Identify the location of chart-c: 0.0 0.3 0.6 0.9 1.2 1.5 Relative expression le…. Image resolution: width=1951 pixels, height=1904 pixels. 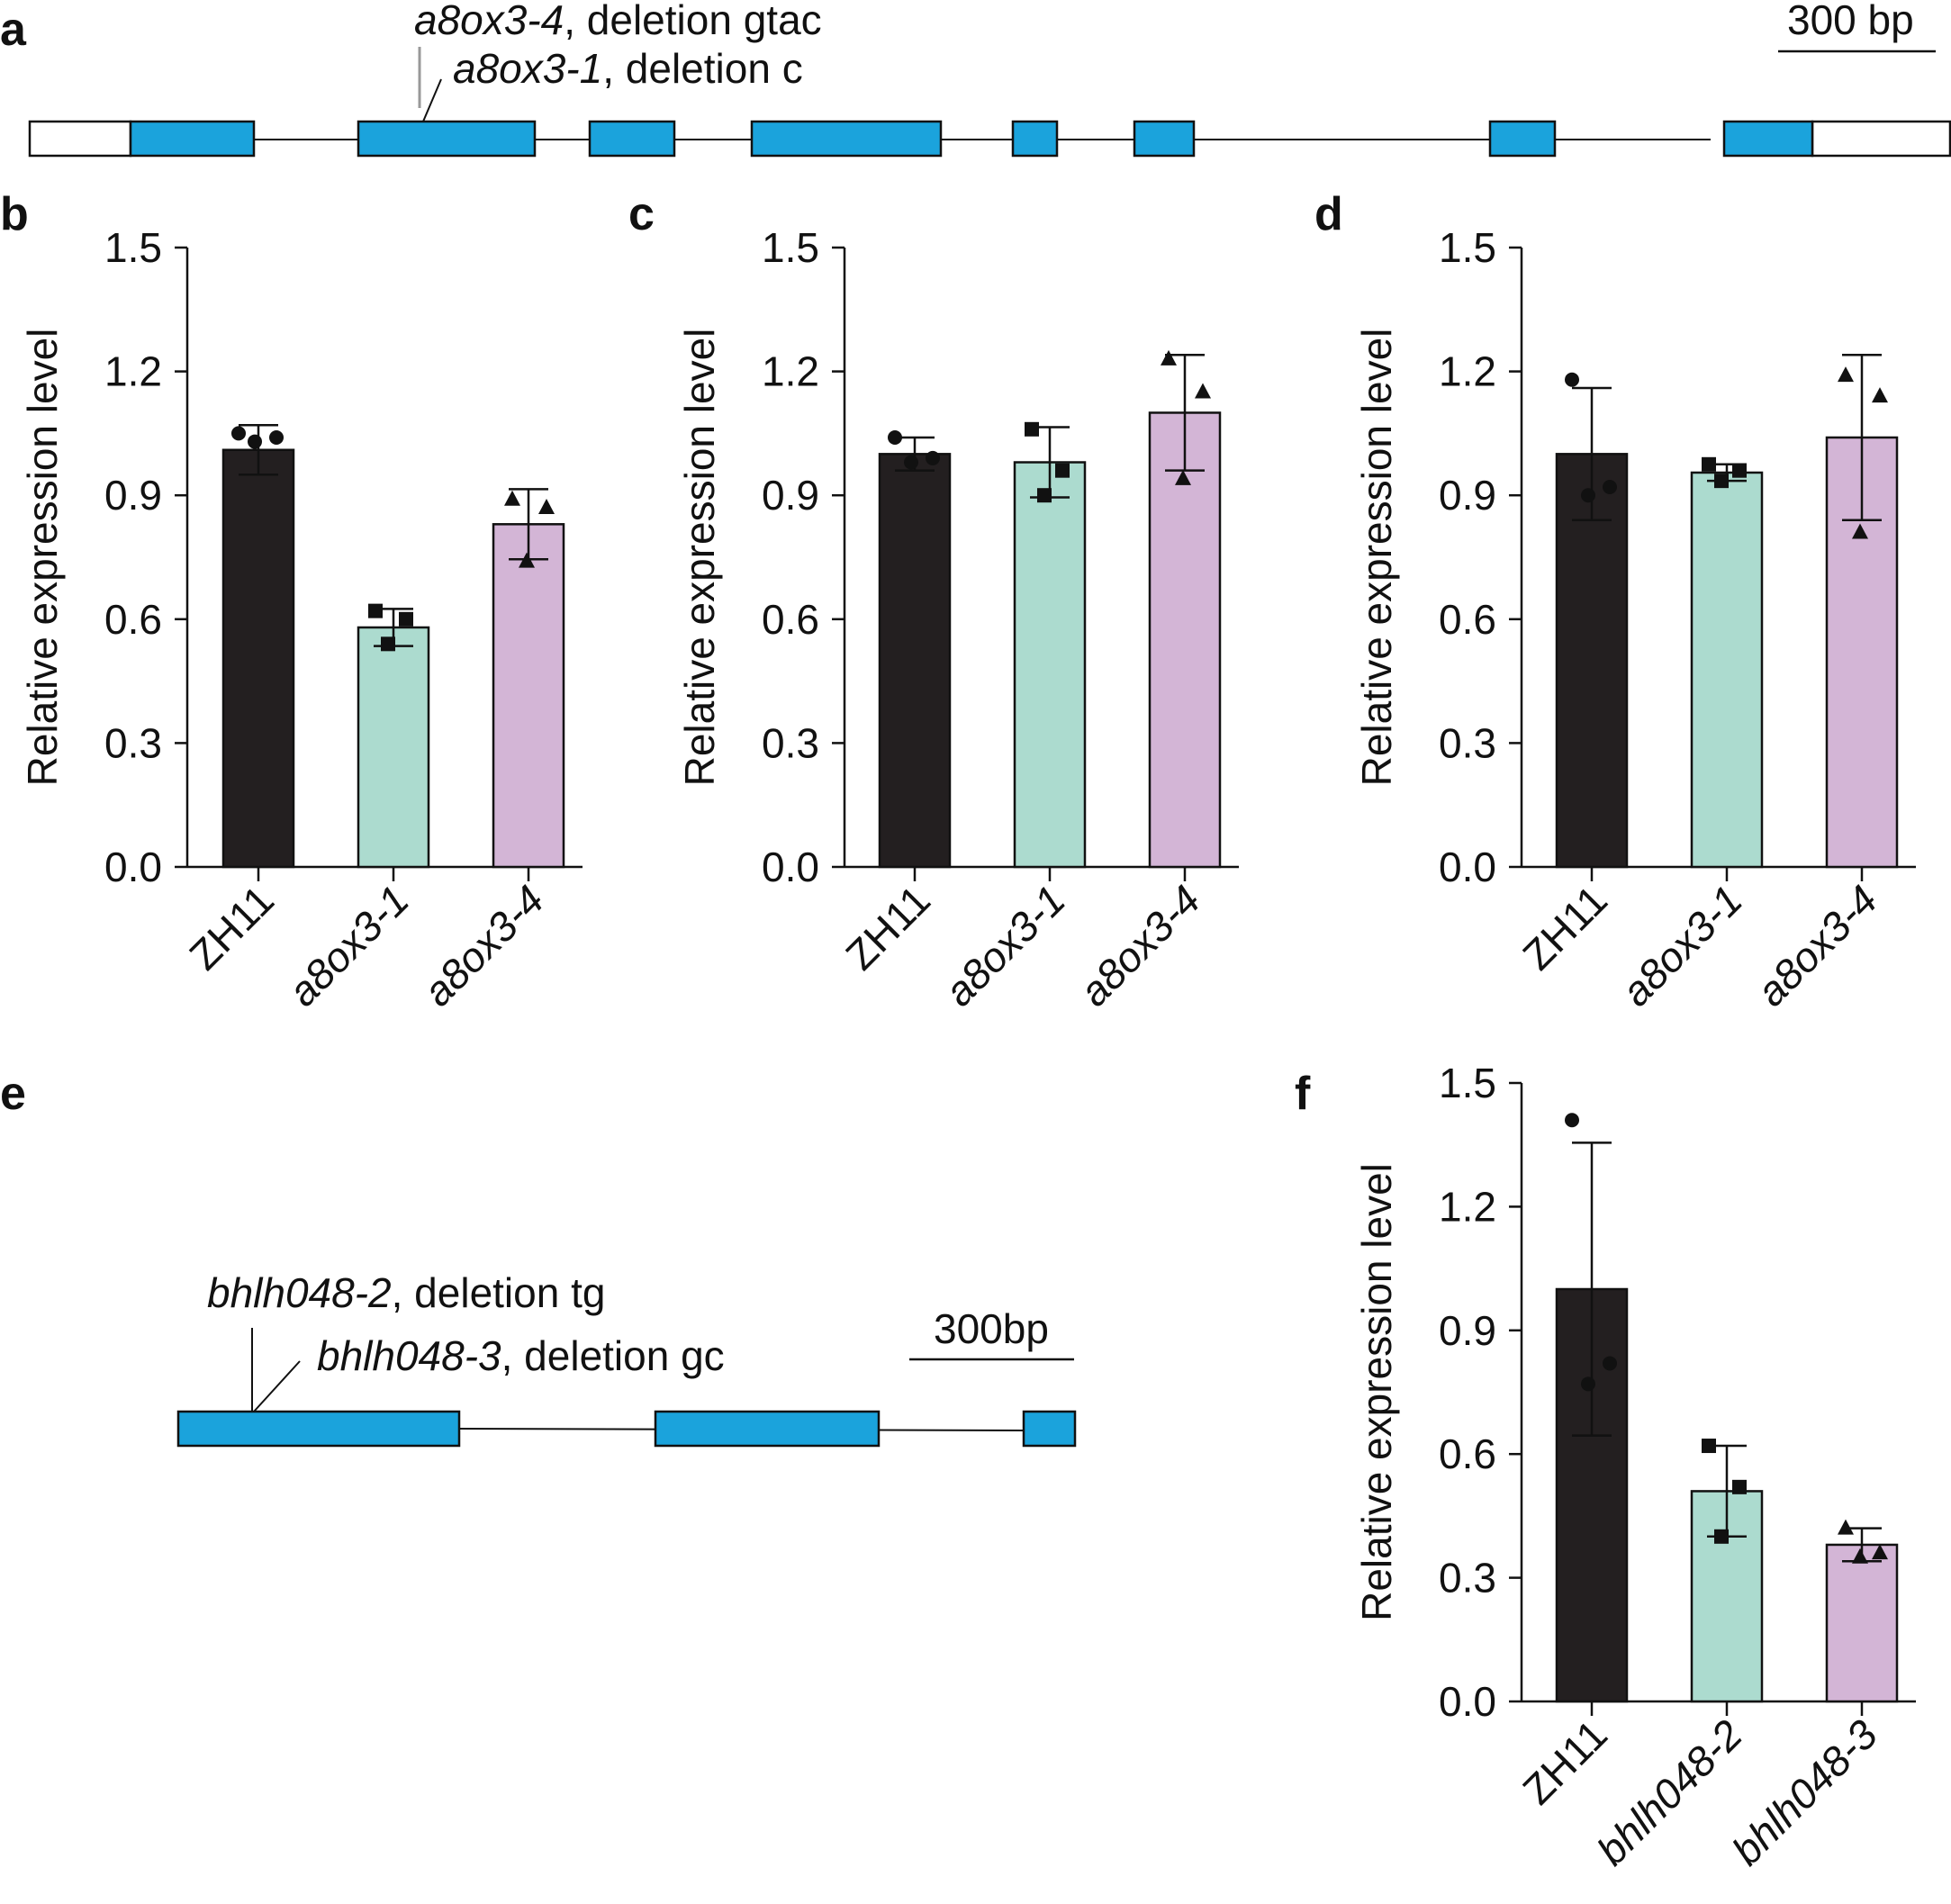
(957, 619).